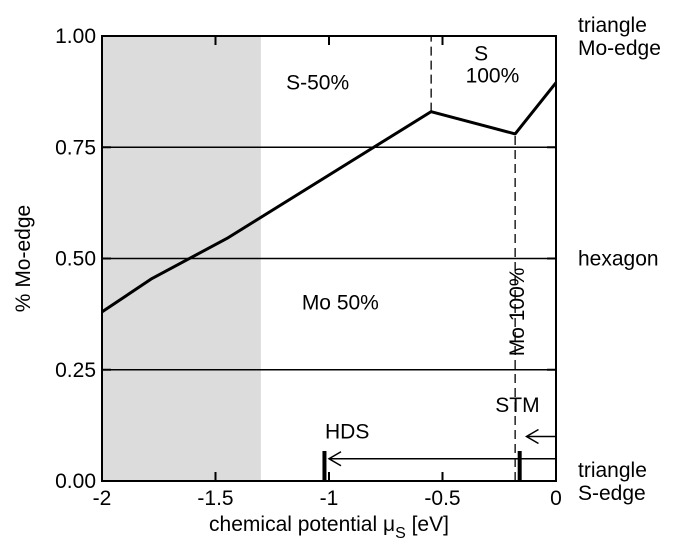  Describe the element at coordinates (517, 312) in the screenshot. I see `region-label: Mo 100%` at that location.